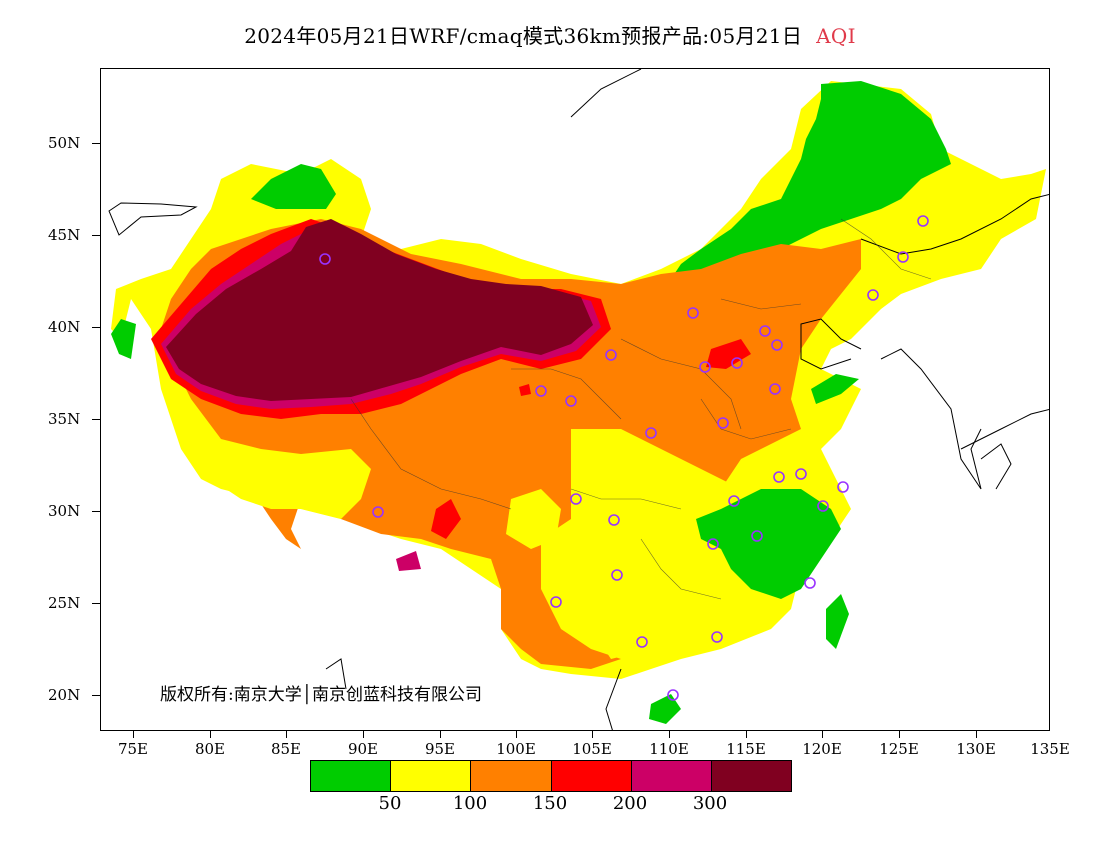  I want to click on lon-label-75: 75E, so click(133, 749).